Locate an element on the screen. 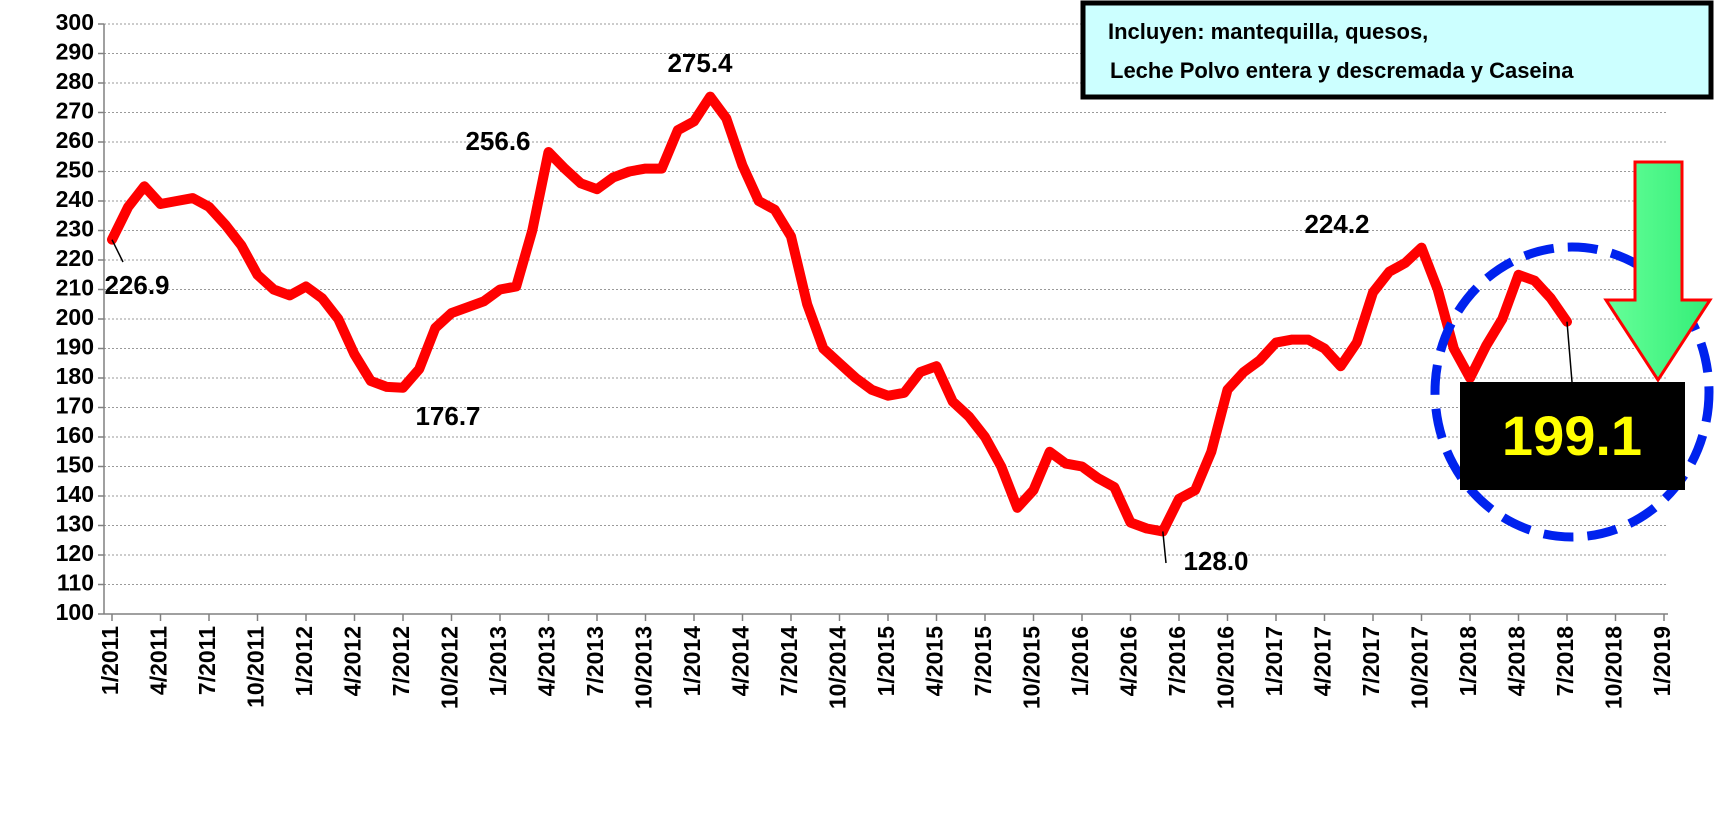 Image resolution: width=1715 pixels, height=825 pixels. note-frame is located at coordinates (1397, 50).